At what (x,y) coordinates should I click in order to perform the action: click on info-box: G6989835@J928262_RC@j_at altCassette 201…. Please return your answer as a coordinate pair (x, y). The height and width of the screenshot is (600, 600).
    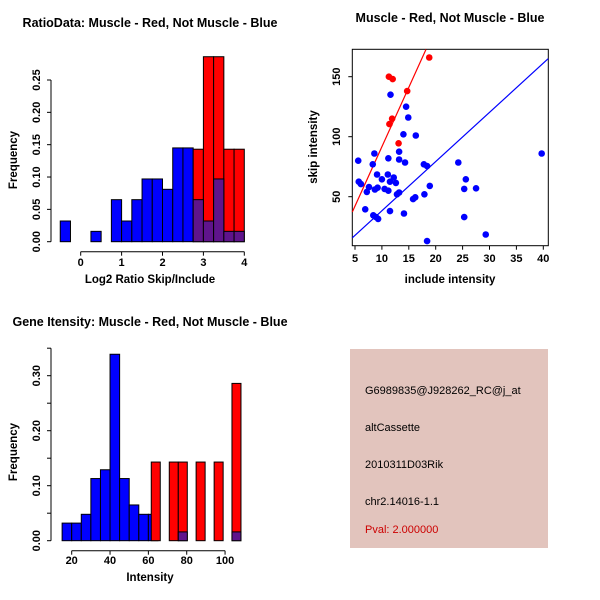
    Looking at the image, I should click on (449, 448).